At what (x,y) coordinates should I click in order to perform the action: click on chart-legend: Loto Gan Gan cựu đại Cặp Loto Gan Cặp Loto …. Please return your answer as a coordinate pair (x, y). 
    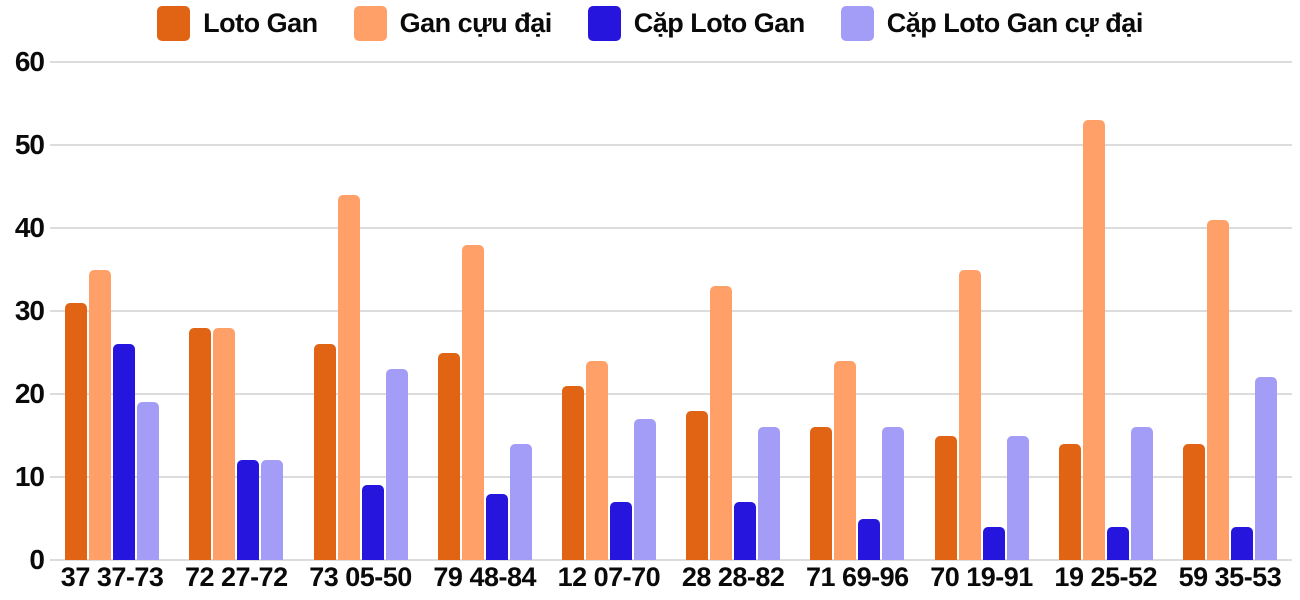
    Looking at the image, I should click on (650, 23).